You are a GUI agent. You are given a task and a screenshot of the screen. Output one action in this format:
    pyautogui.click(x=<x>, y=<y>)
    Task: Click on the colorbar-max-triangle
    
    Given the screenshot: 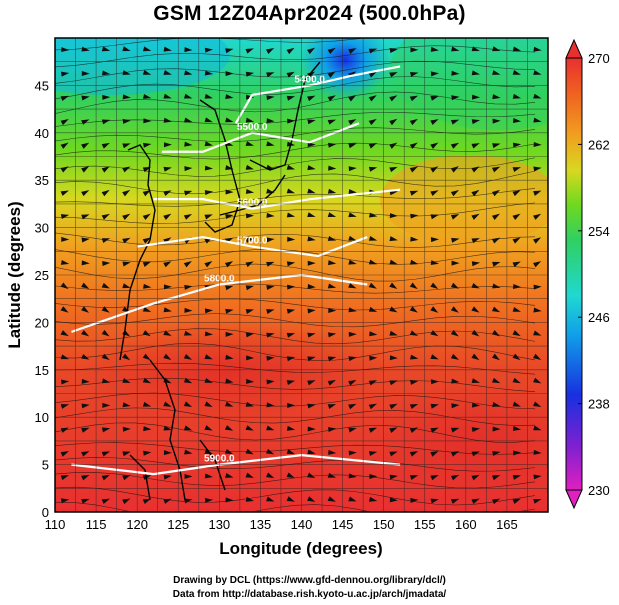 What is the action you would take?
    pyautogui.click(x=574, y=48)
    